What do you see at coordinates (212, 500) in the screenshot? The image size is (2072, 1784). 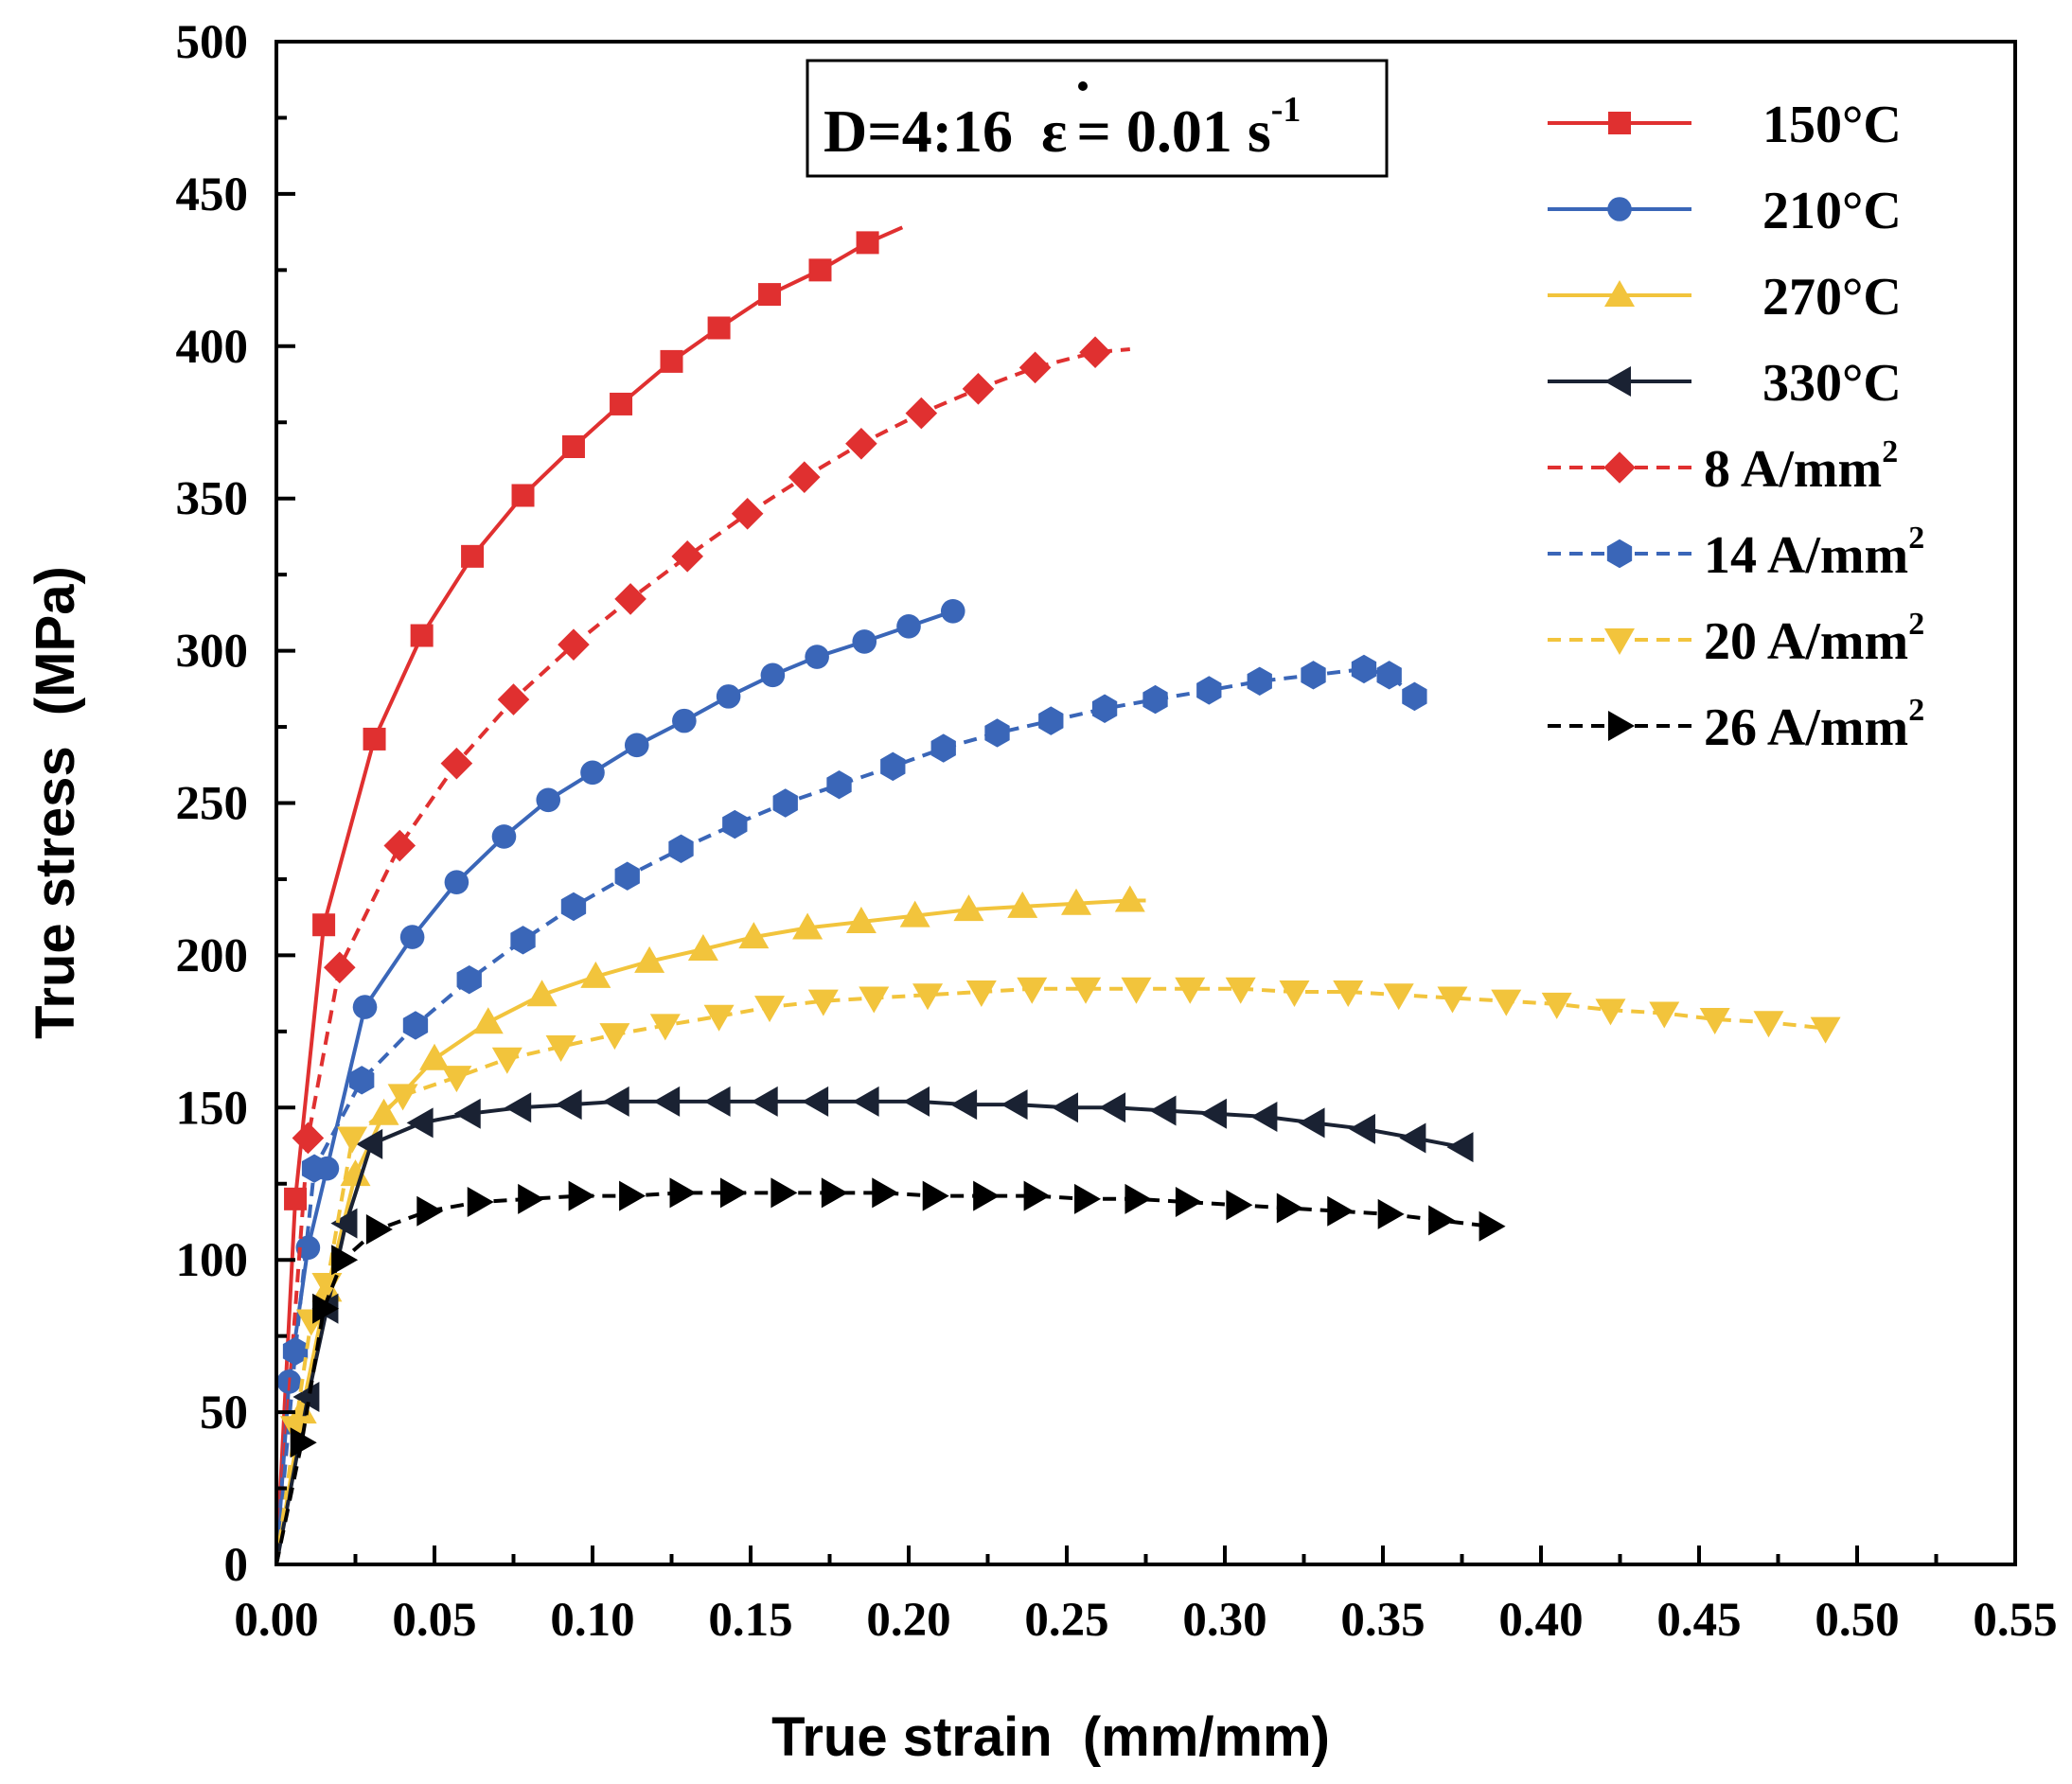 I see `y-tick-label: 350` at bounding box center [212, 500].